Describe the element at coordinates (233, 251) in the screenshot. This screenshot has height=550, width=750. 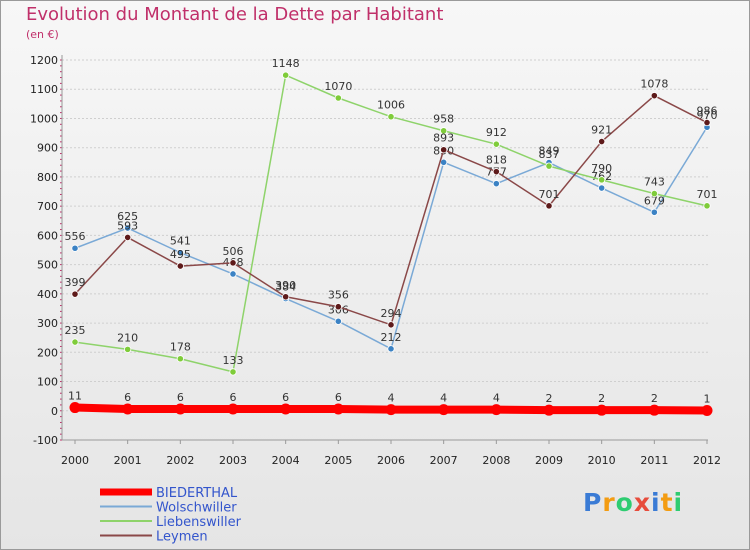
I see `data-label: 506` at that location.